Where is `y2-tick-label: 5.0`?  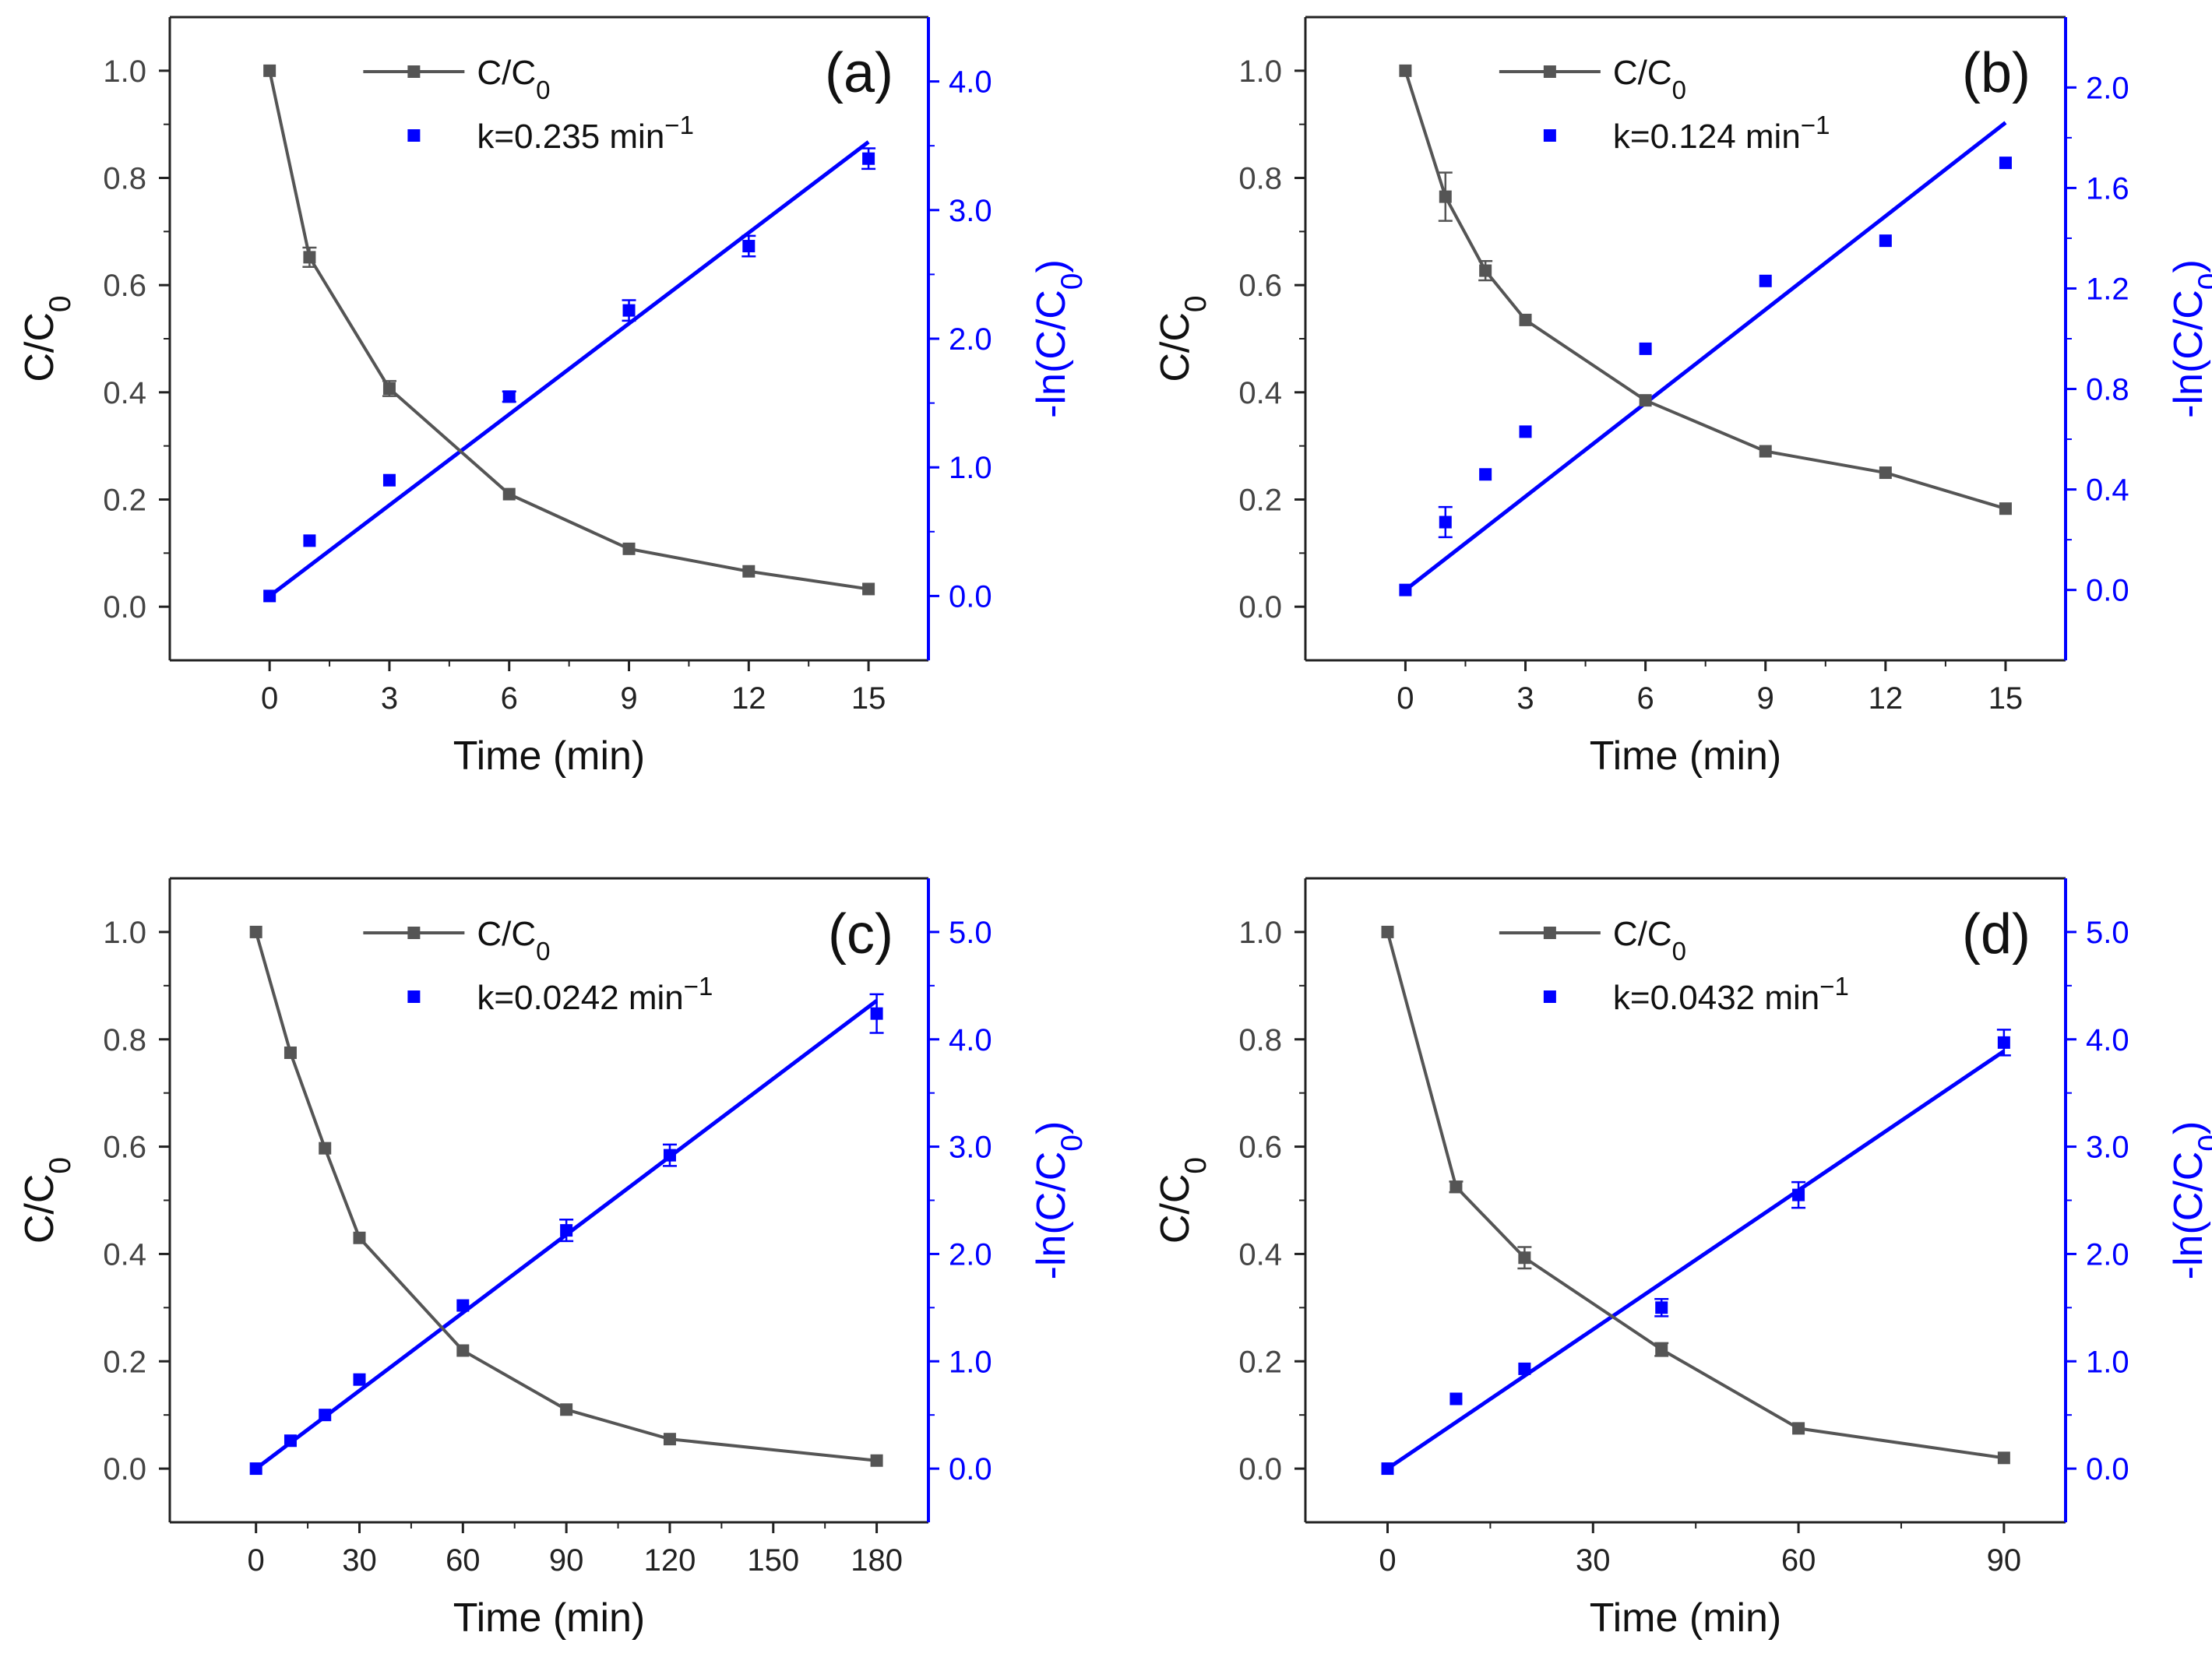 y2-tick-label: 5.0 is located at coordinates (2107, 933).